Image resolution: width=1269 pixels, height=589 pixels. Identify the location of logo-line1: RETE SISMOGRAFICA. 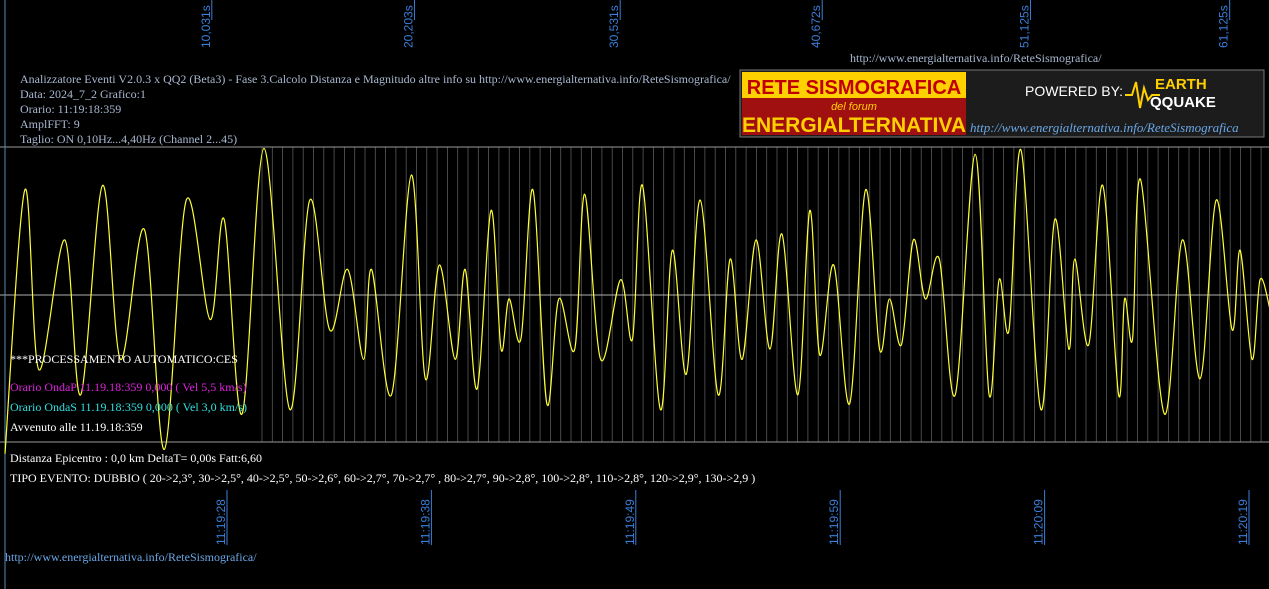
(854, 88).